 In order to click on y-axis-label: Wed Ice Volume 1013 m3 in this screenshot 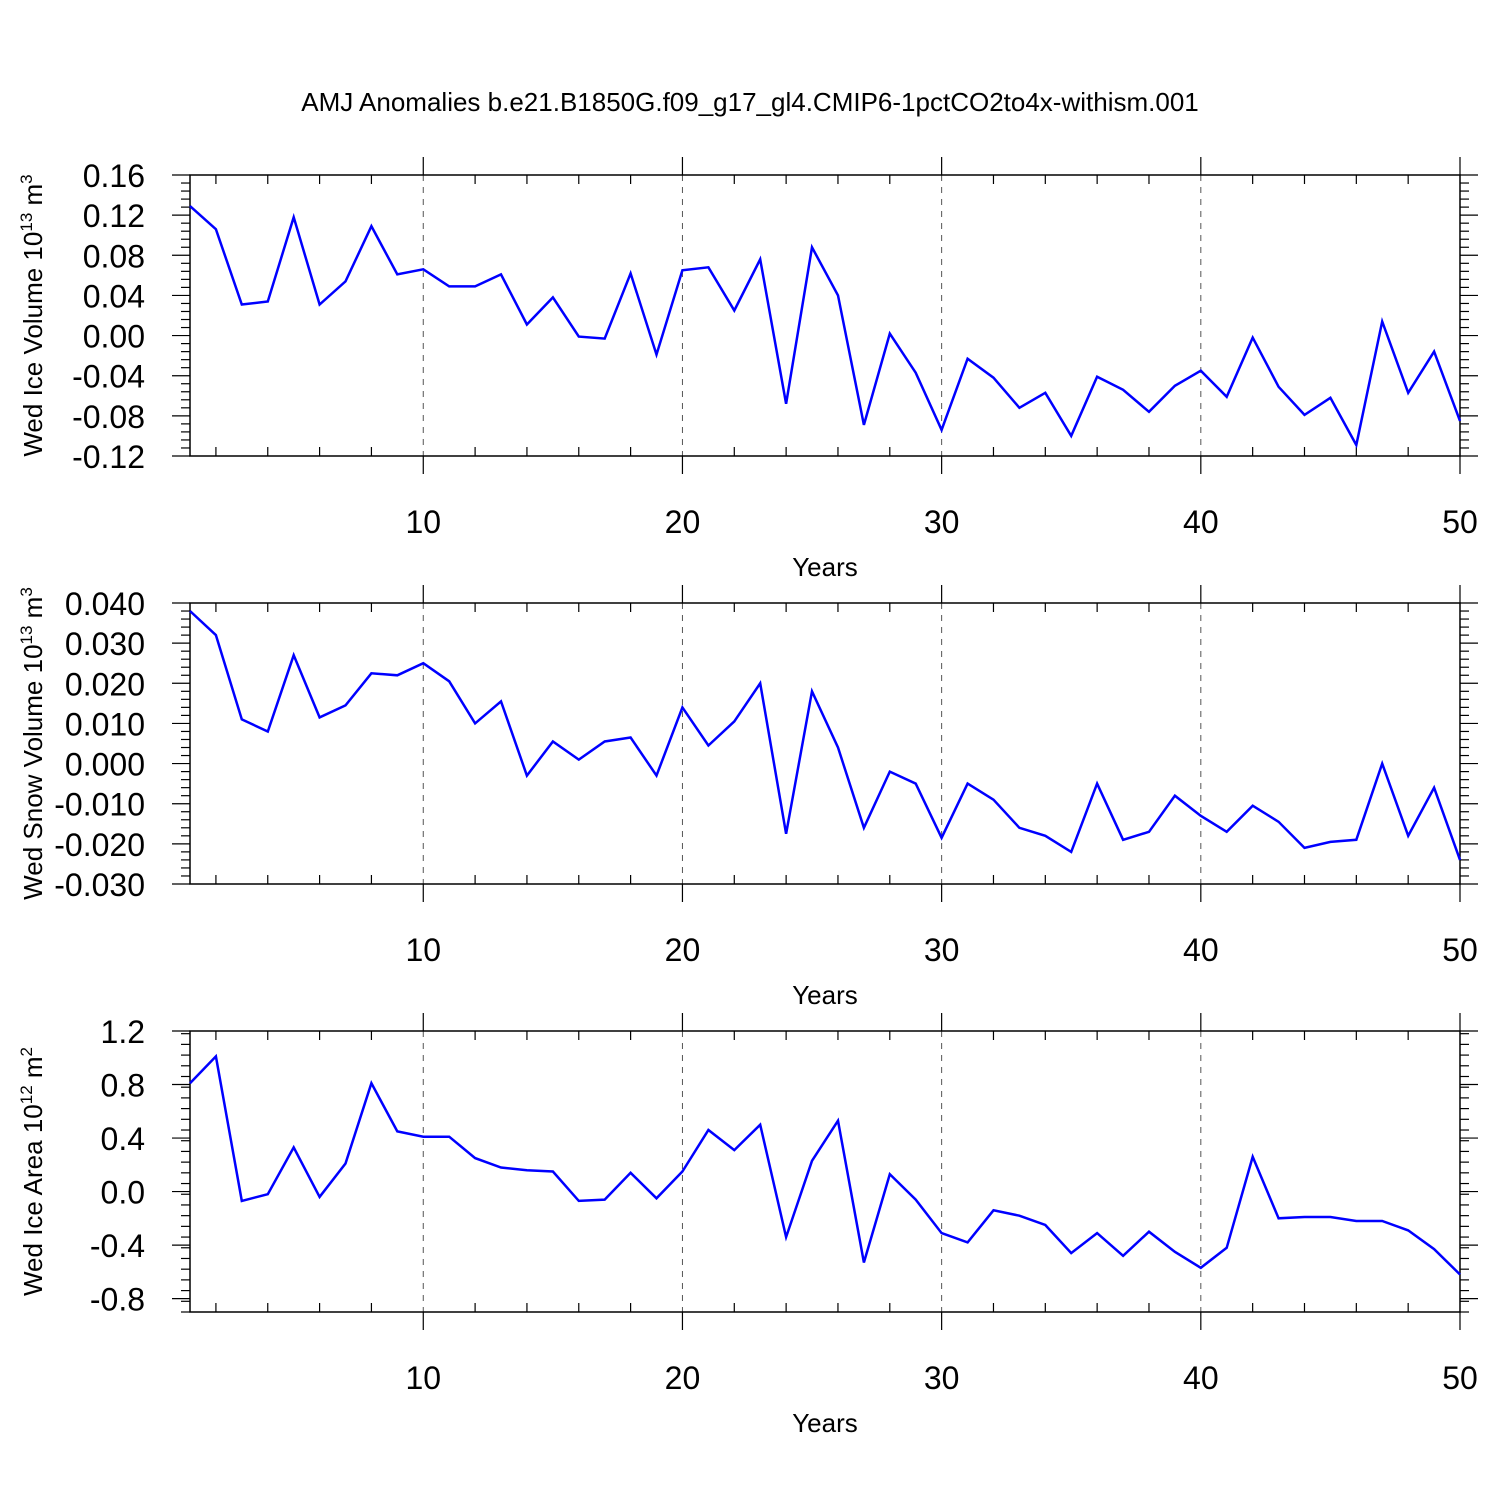, I will do `click(32, 315)`.